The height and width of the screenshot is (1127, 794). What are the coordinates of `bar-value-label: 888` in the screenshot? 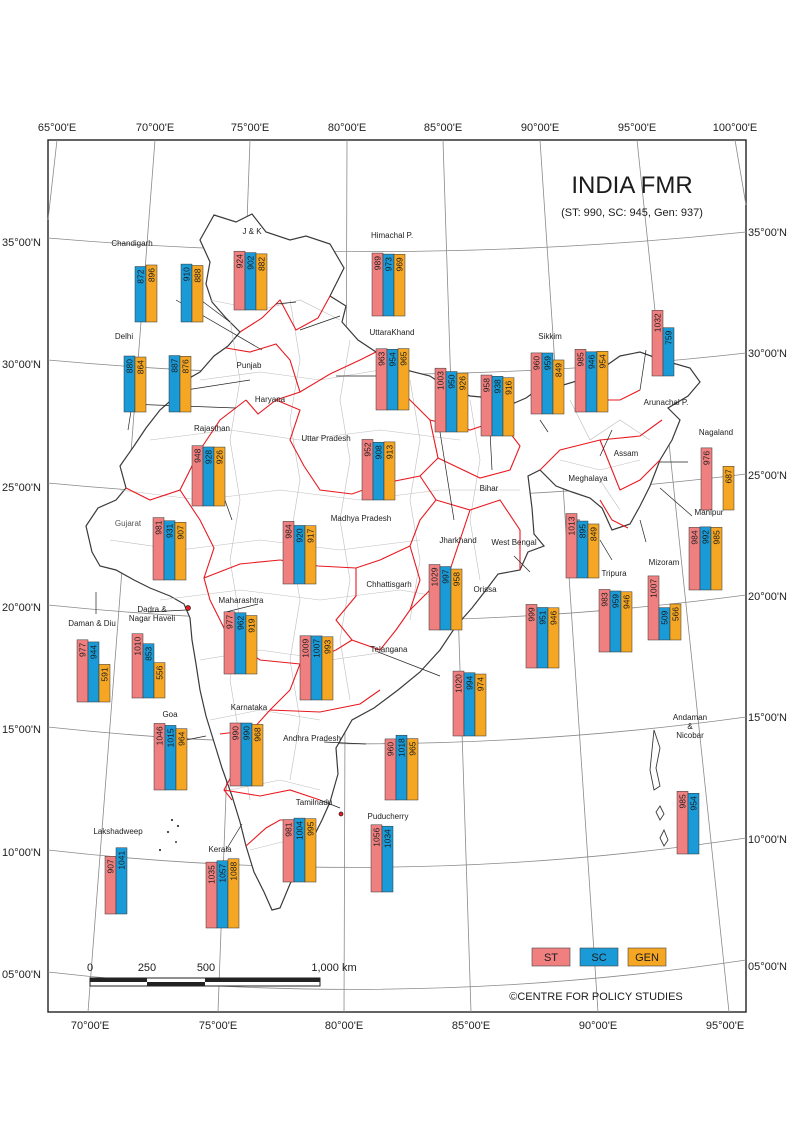 It's located at (198, 275).